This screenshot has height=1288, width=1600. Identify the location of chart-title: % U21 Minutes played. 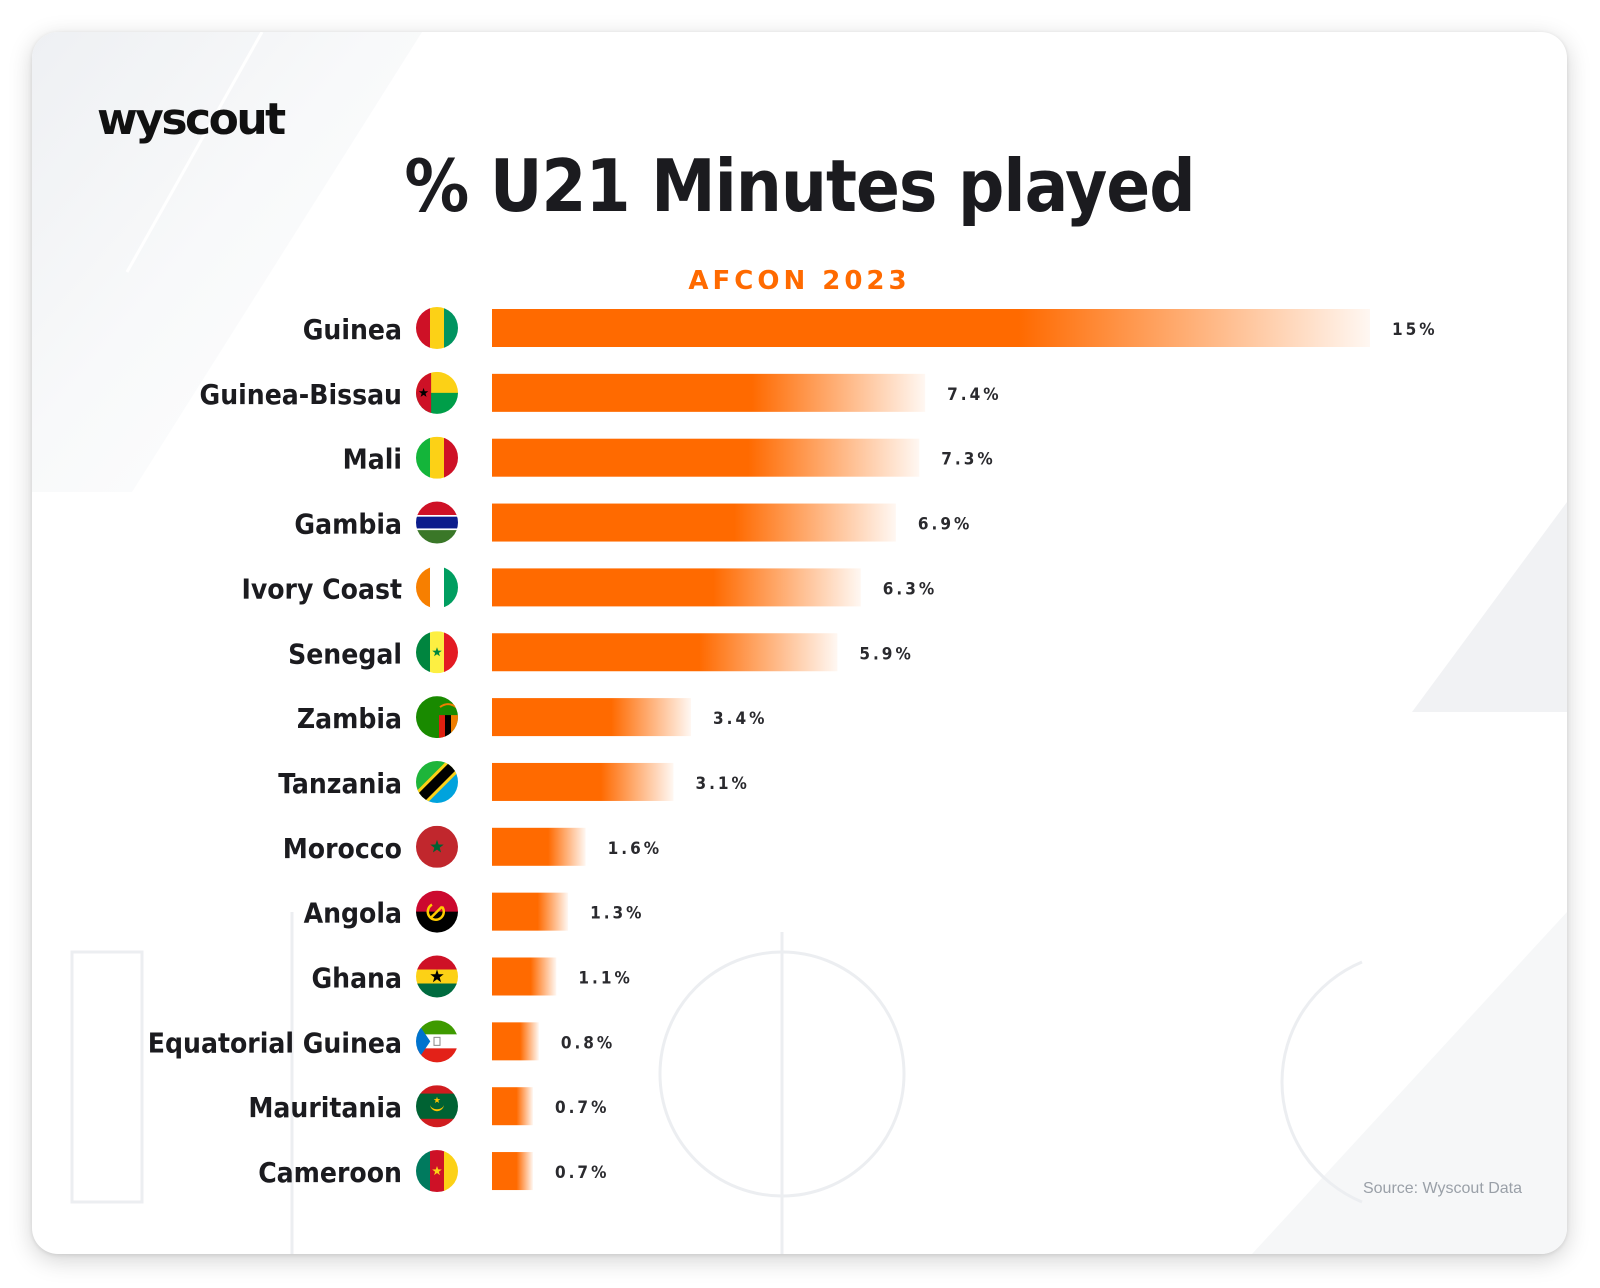
(799, 186).